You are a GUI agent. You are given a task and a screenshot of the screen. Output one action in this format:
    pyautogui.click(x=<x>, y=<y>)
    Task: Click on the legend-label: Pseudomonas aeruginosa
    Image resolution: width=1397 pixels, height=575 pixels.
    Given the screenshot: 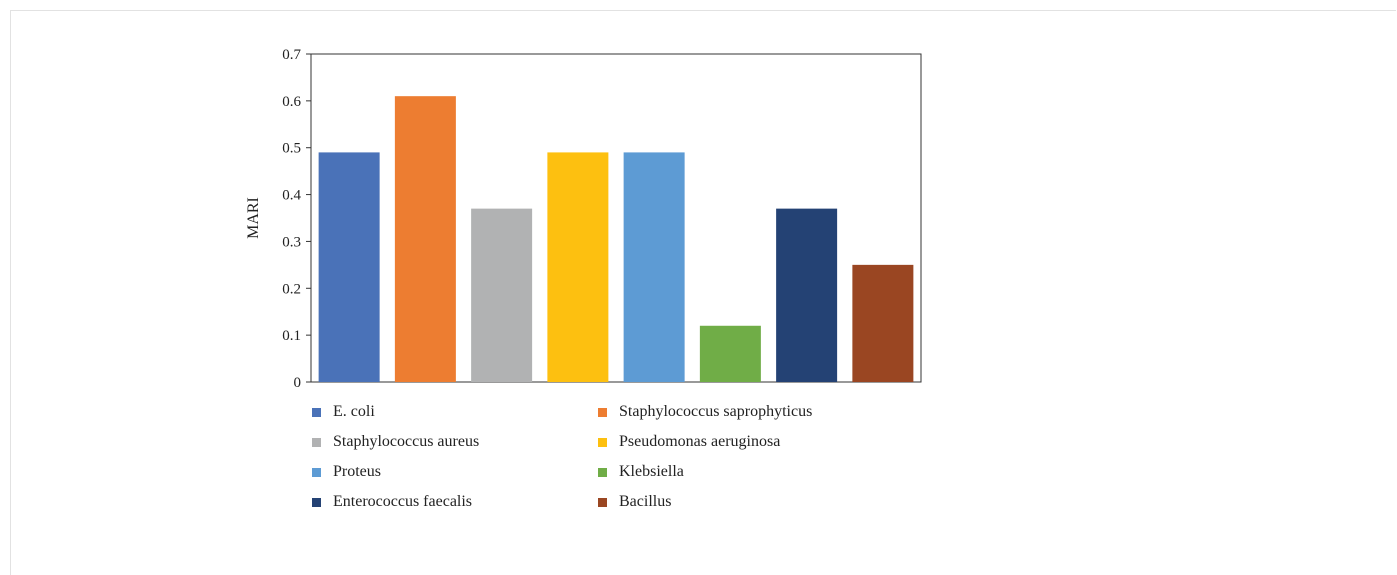 What is the action you would take?
    pyautogui.click(x=700, y=441)
    